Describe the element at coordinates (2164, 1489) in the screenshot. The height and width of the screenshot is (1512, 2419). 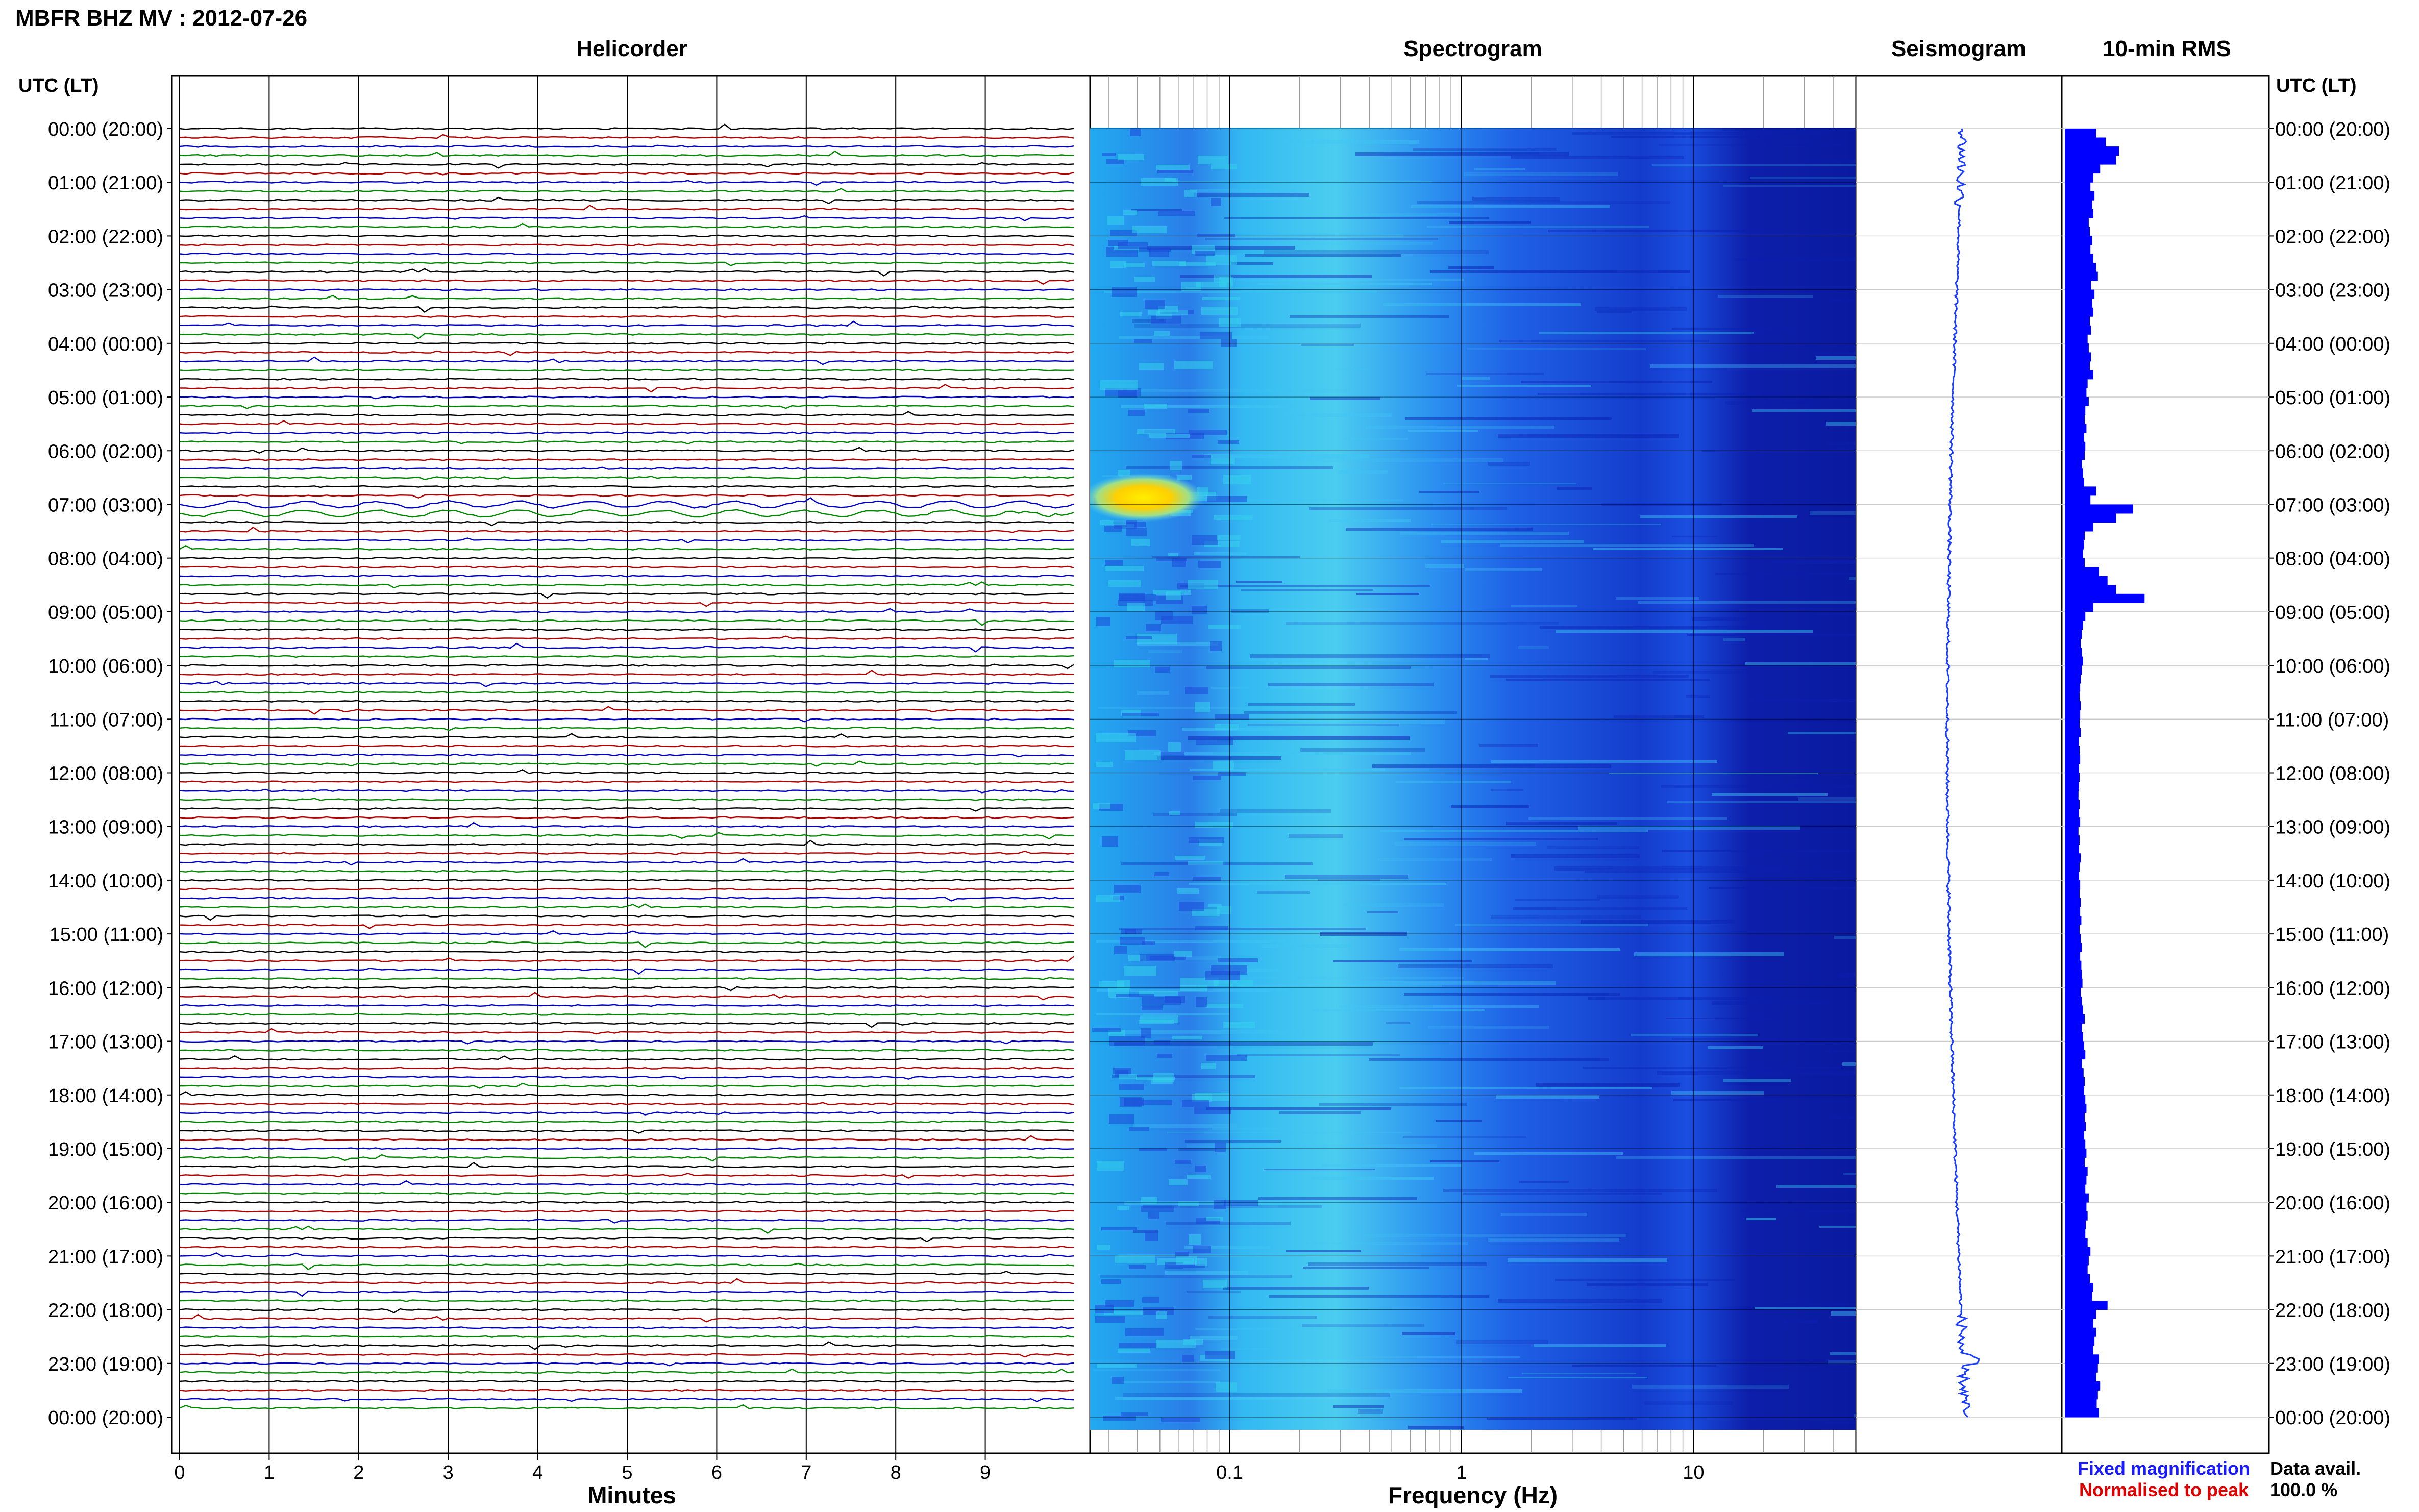
I see `legend-normalised-to-peak: Normalised to peak` at that location.